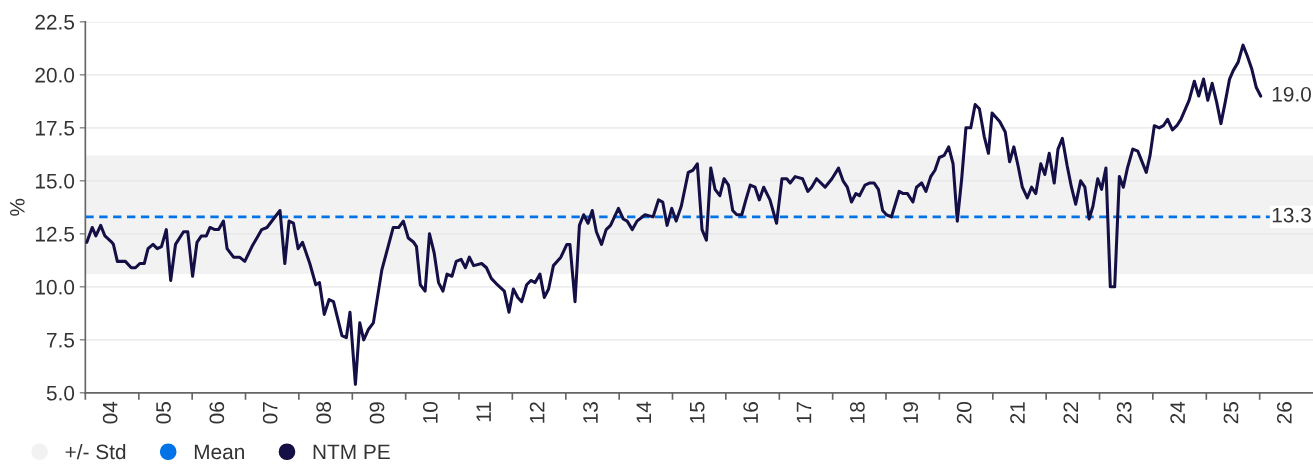 The image size is (1313, 475). What do you see at coordinates (643, 412) in the screenshot?
I see `x-tick-label: 14` at bounding box center [643, 412].